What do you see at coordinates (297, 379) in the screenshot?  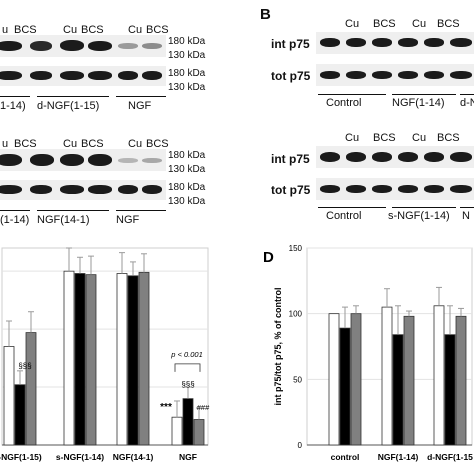 I see `y-tick-label: 50` at bounding box center [297, 379].